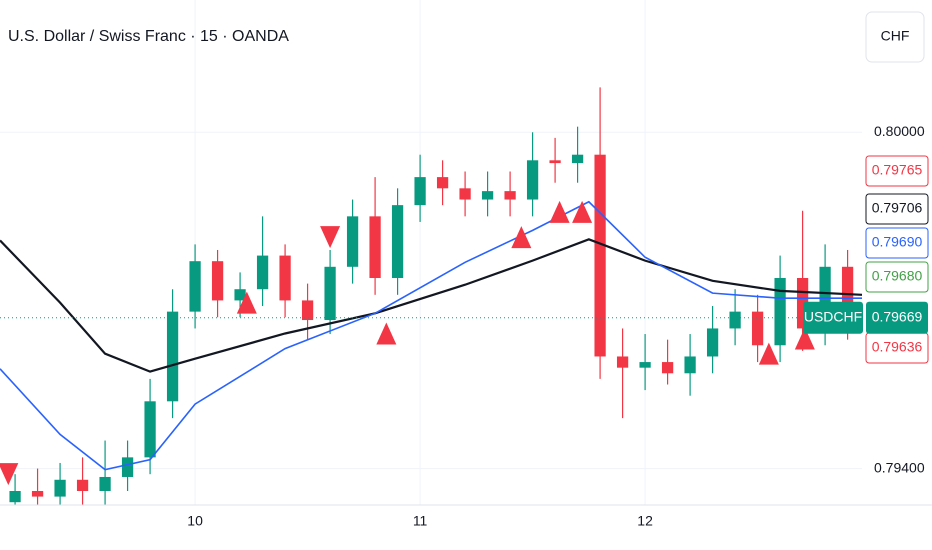 The height and width of the screenshot is (550, 932). I want to click on price-badge-label: 0.79636, so click(897, 347).